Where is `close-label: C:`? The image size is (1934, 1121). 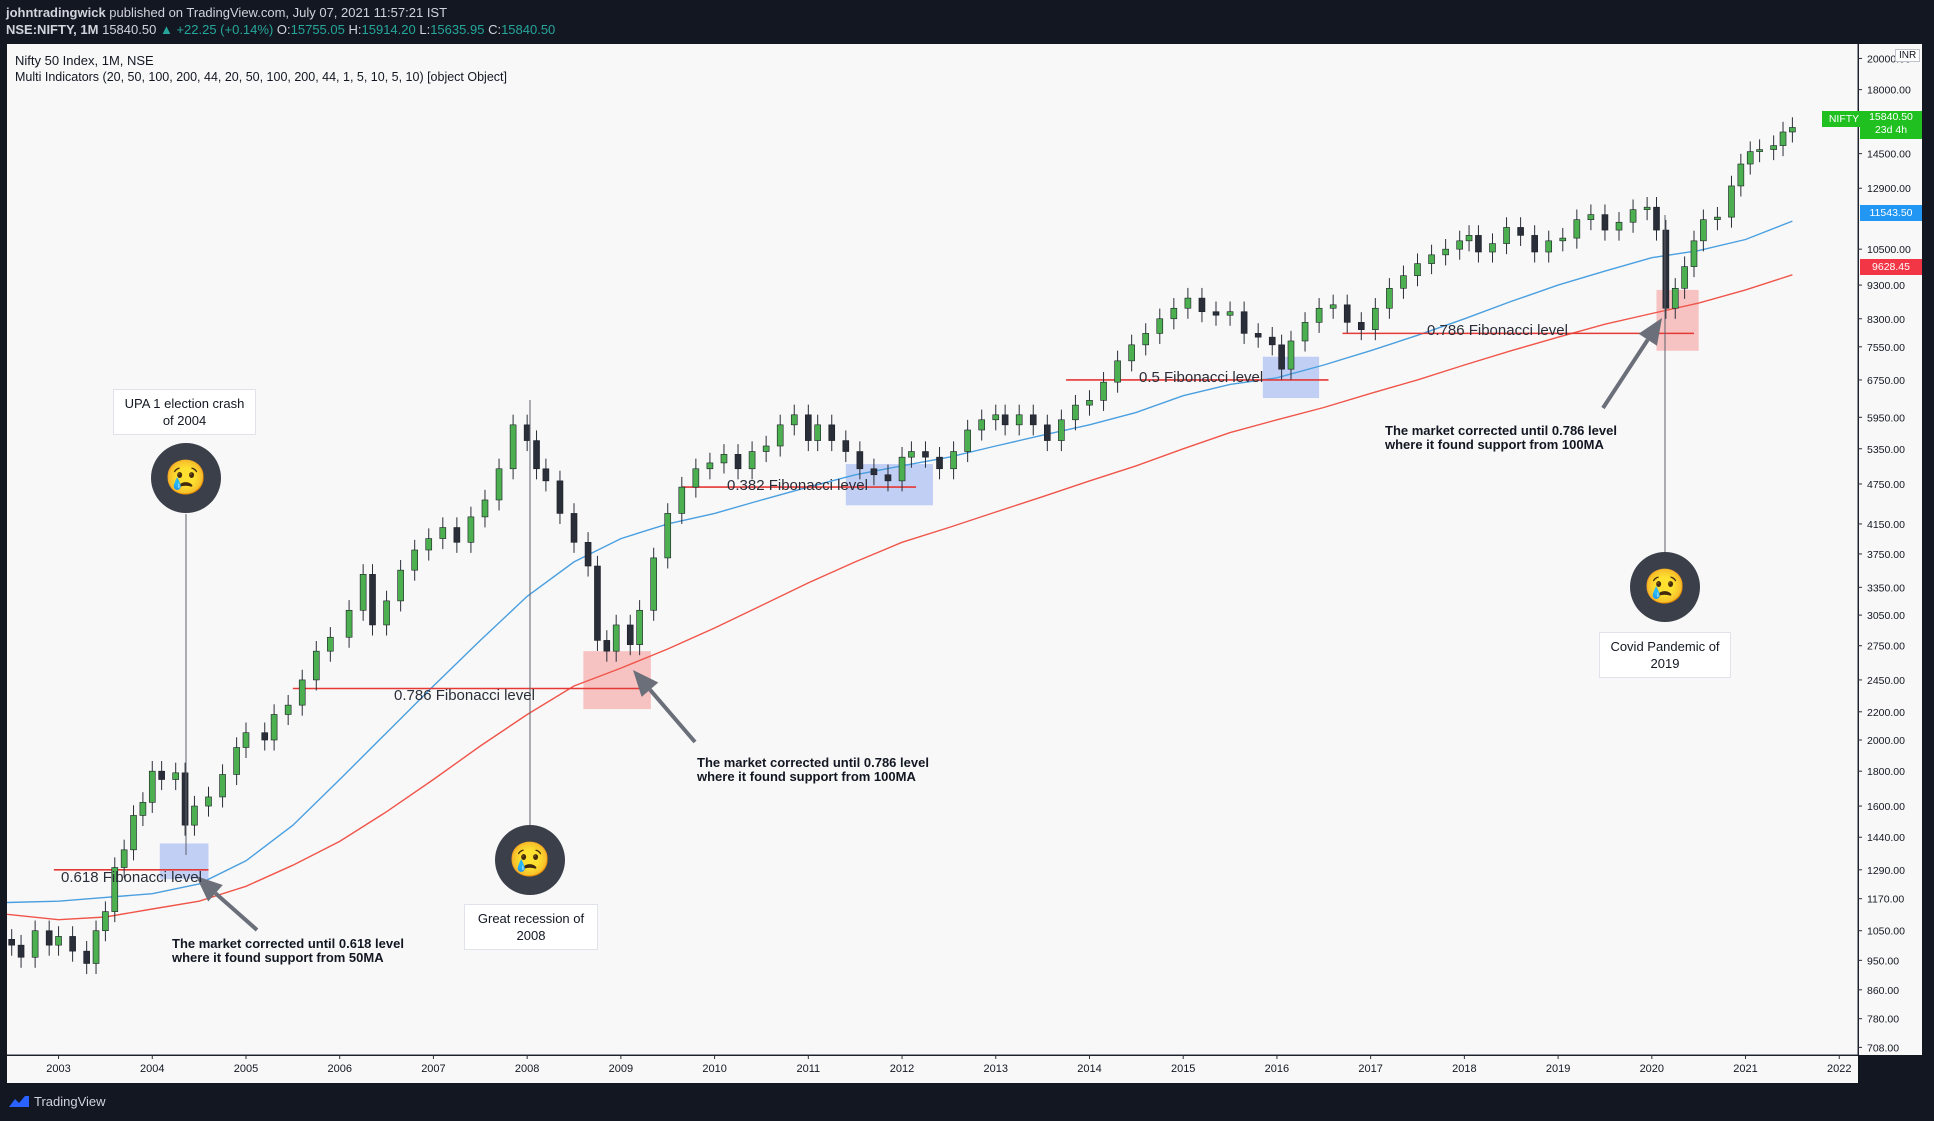 close-label: C: is located at coordinates (495, 29).